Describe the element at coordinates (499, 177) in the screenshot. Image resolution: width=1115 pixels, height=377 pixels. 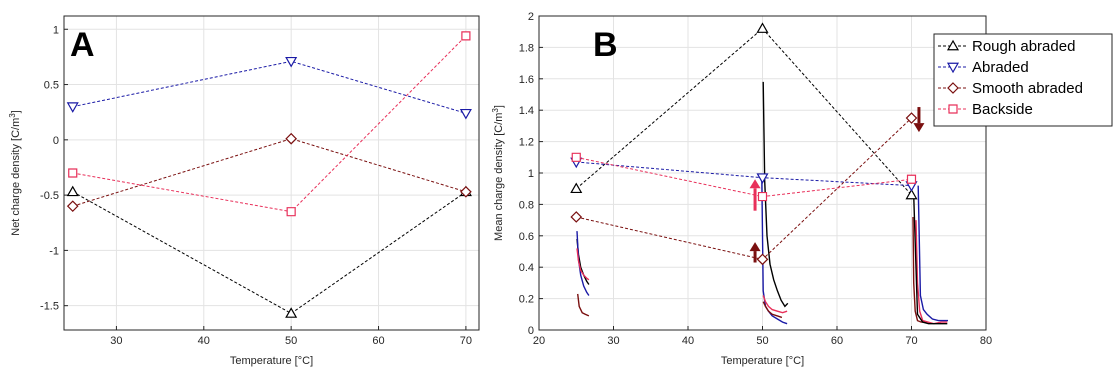
I see `y-axis-label-text: Mean charge density [C/m` at that location.